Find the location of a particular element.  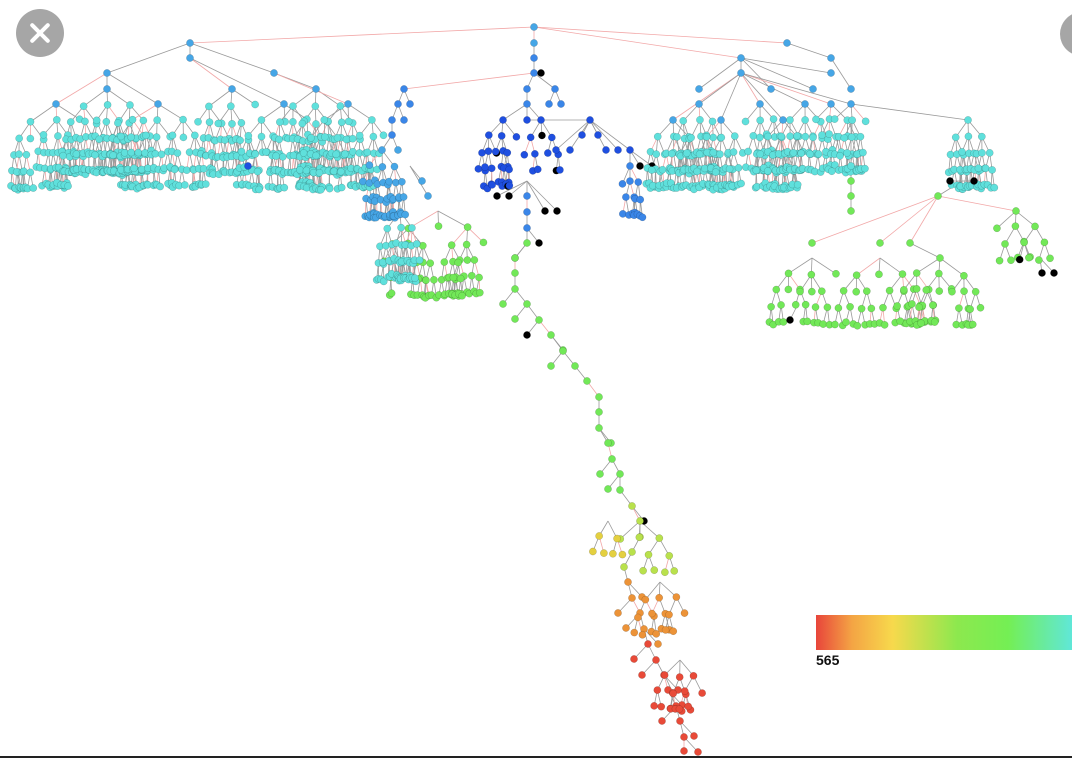

close-button is located at coordinates (40, 33).